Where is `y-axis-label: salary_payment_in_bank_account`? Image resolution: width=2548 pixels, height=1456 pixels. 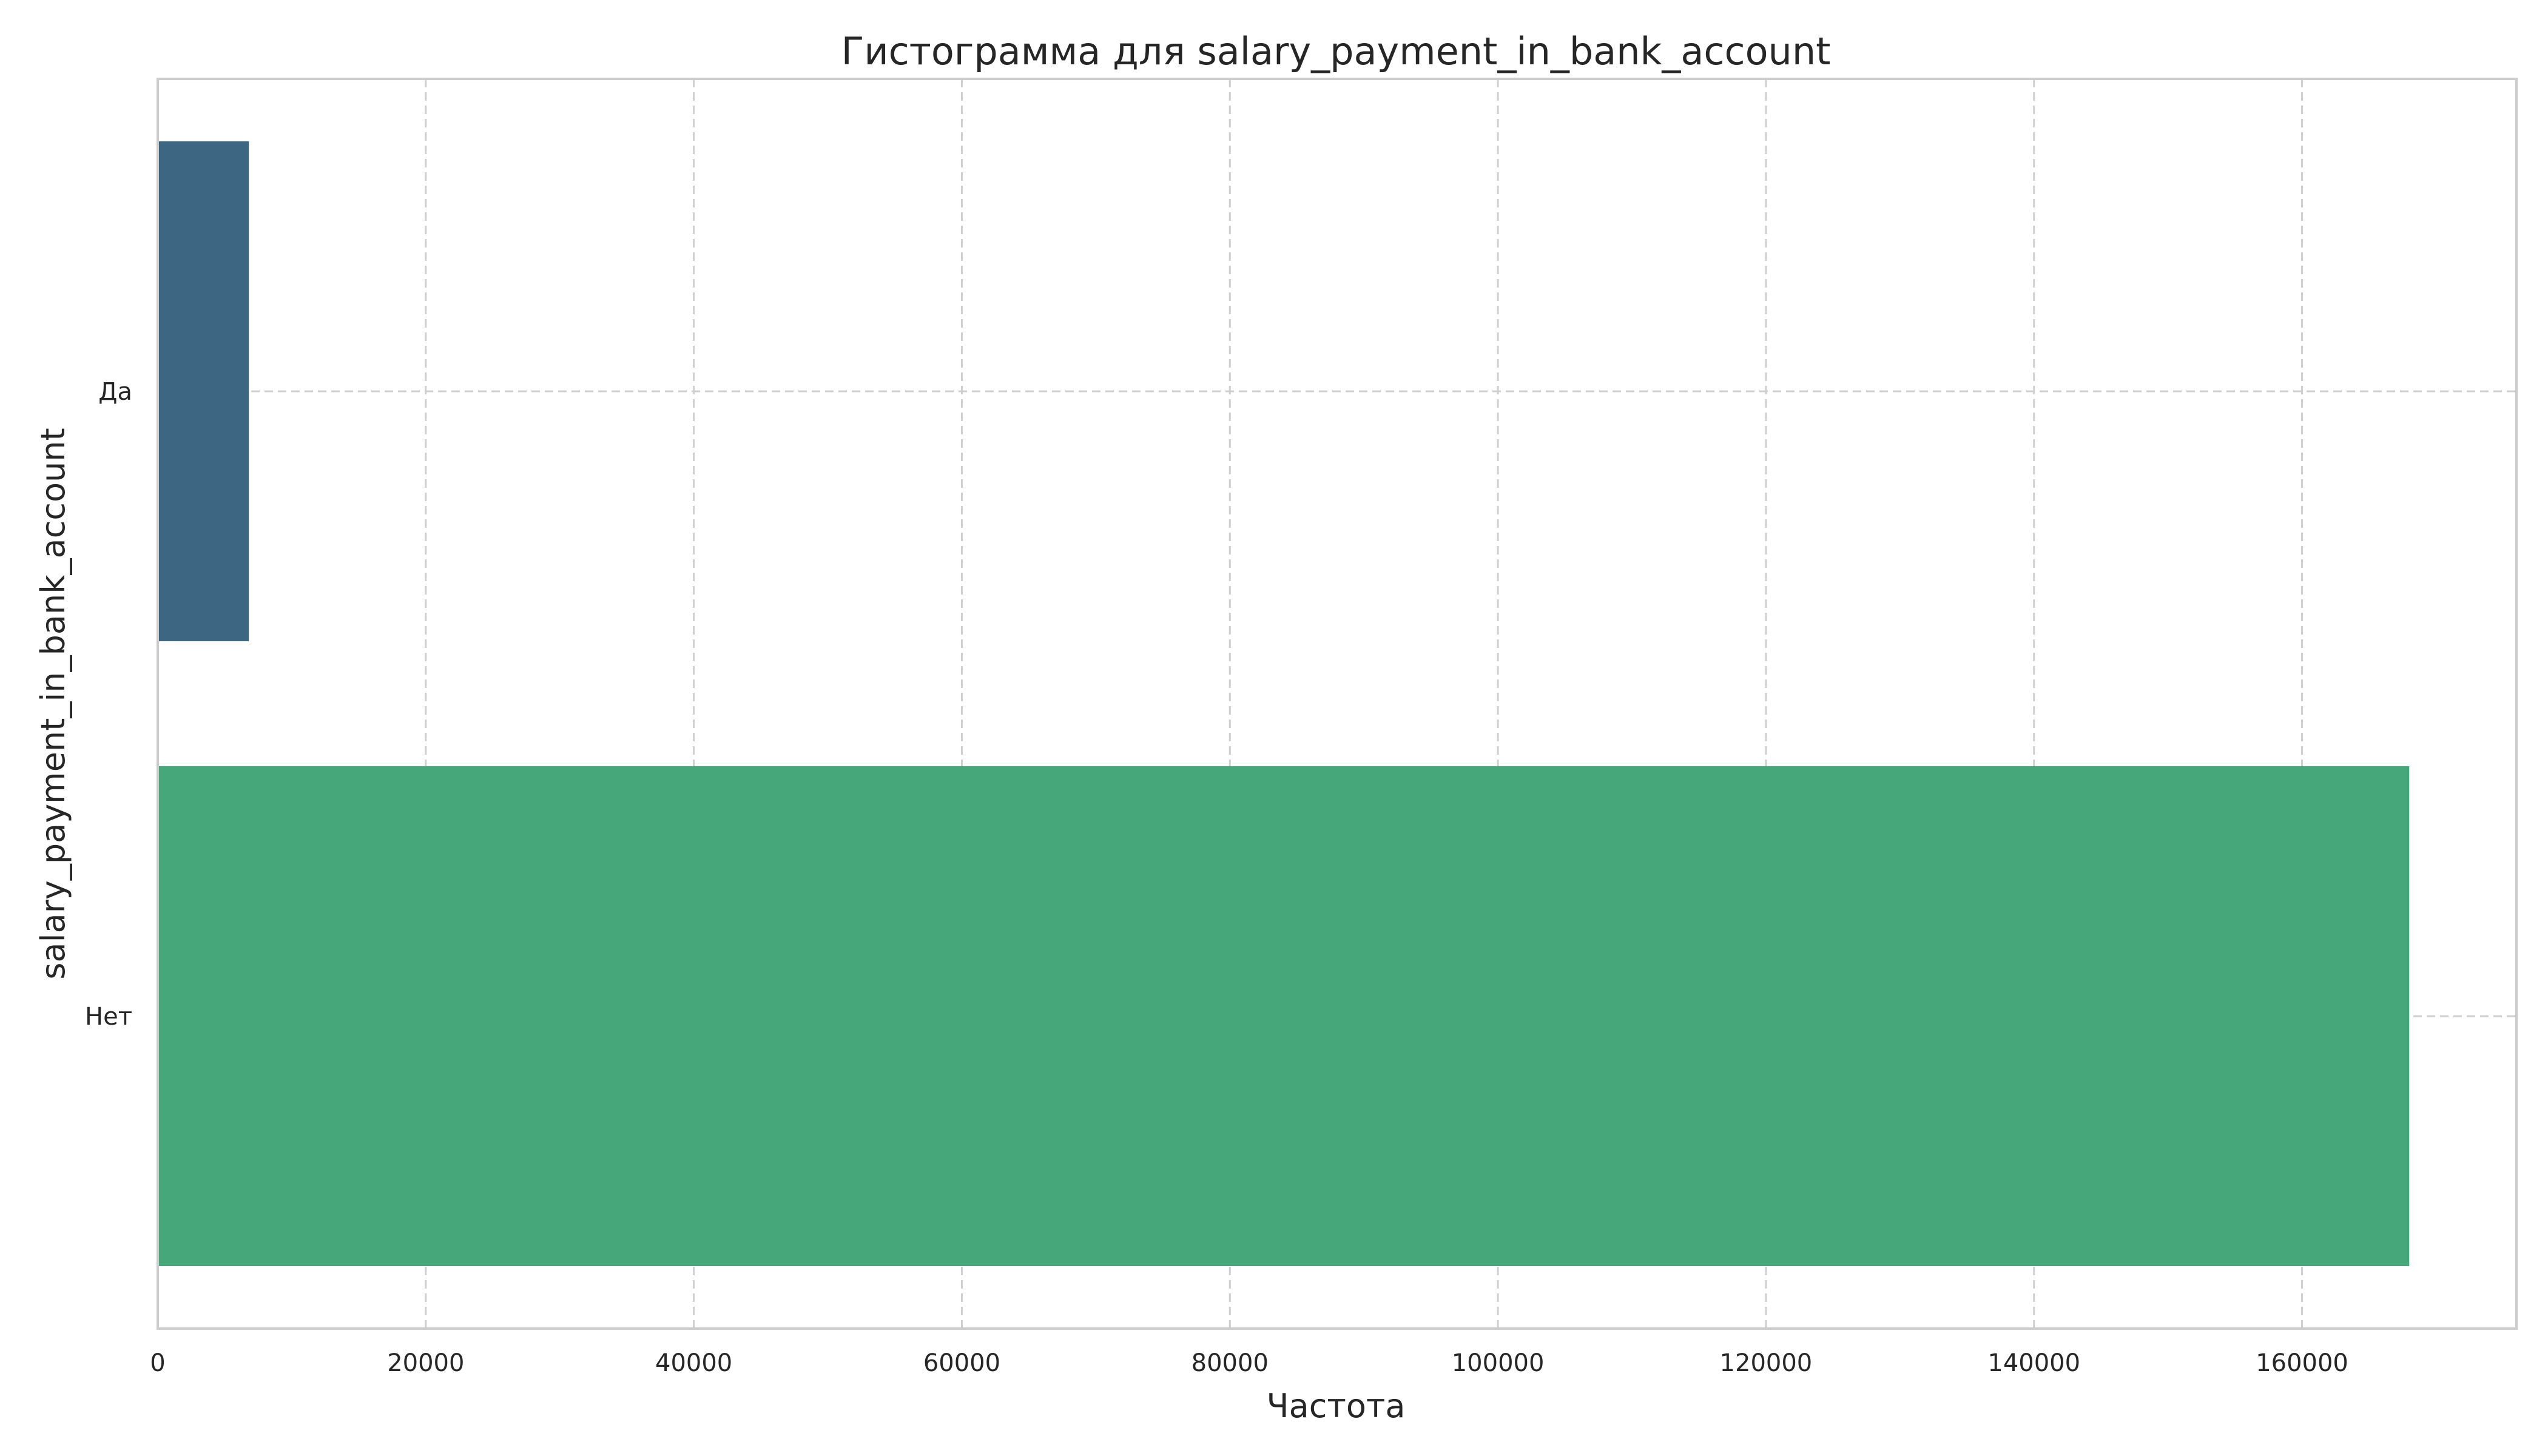
y-axis-label: salary_payment_in_bank_account is located at coordinates (53, 703).